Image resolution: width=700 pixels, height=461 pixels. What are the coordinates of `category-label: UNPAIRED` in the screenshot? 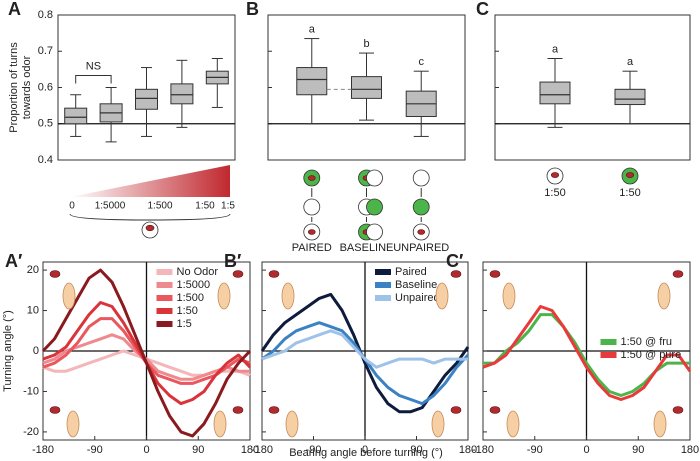 It's located at (421, 248).